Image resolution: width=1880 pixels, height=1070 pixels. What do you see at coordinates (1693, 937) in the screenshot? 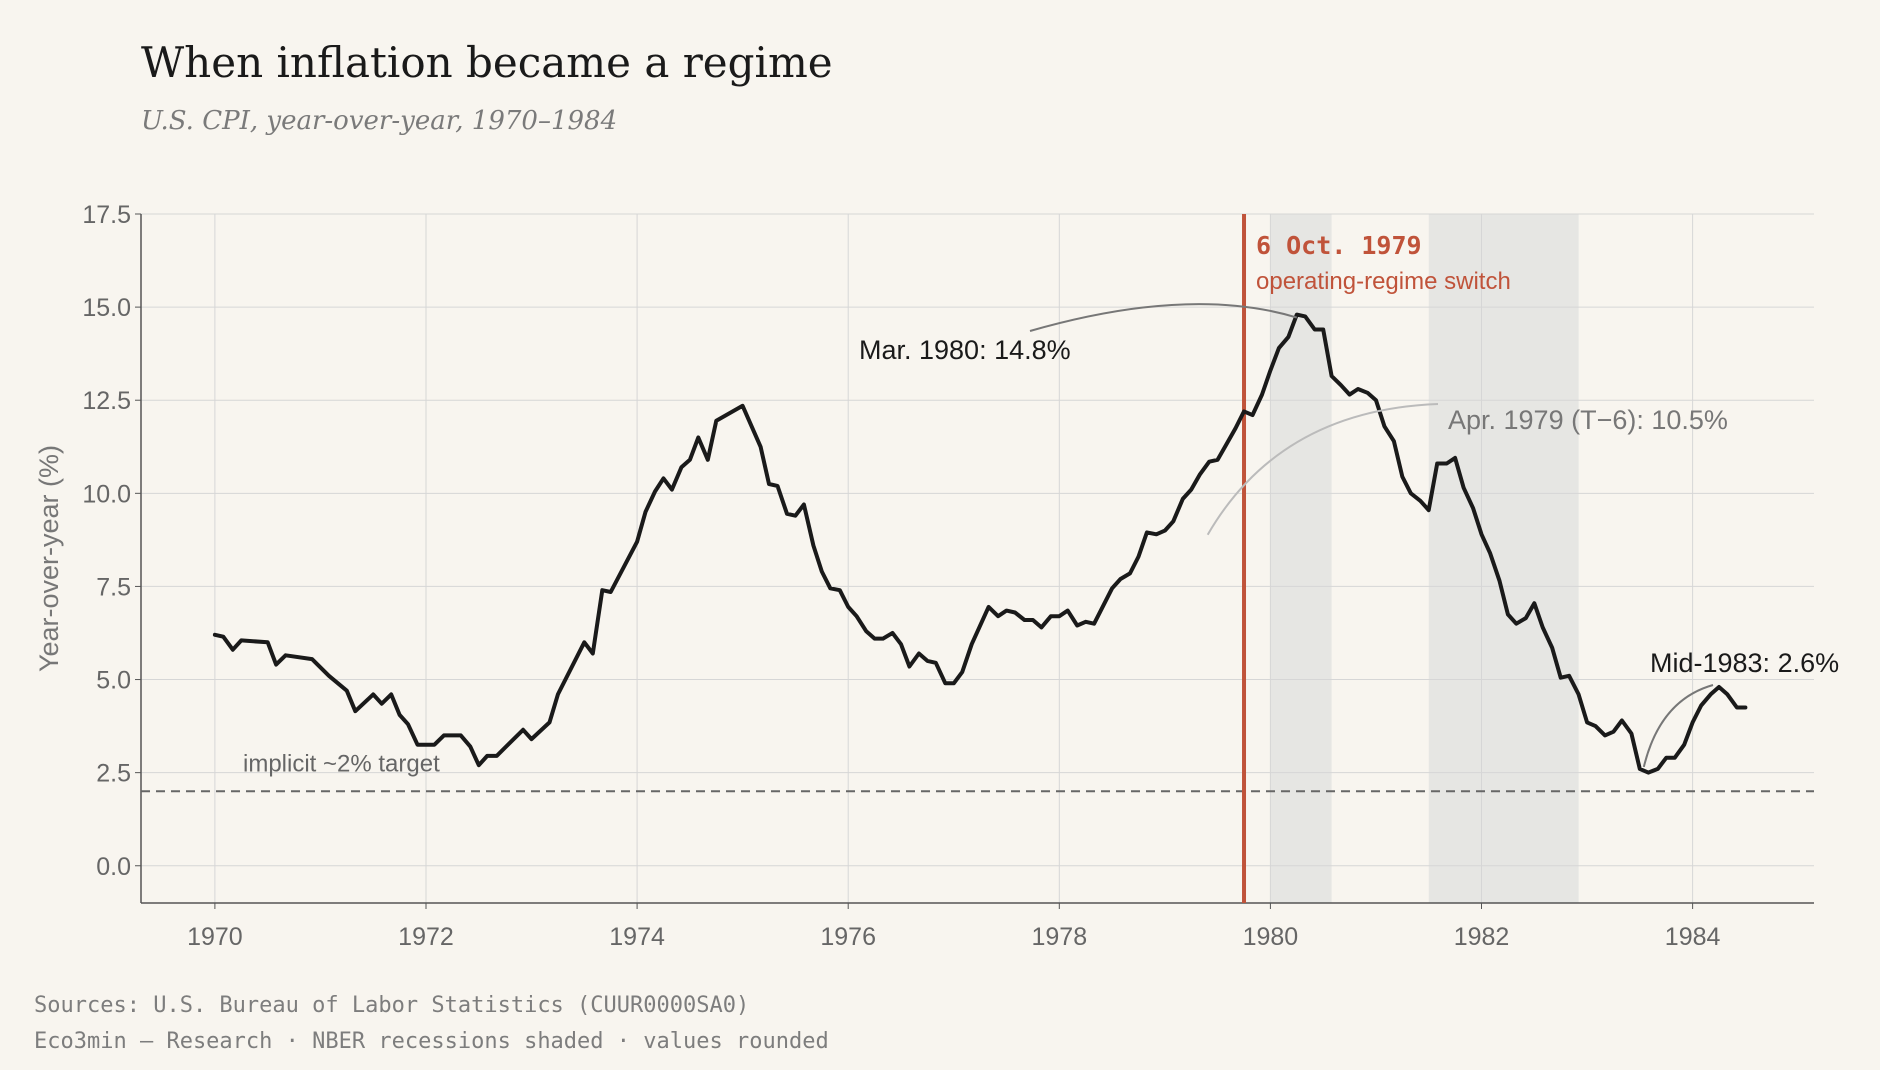
I see `x-tick-label: 1984` at bounding box center [1693, 937].